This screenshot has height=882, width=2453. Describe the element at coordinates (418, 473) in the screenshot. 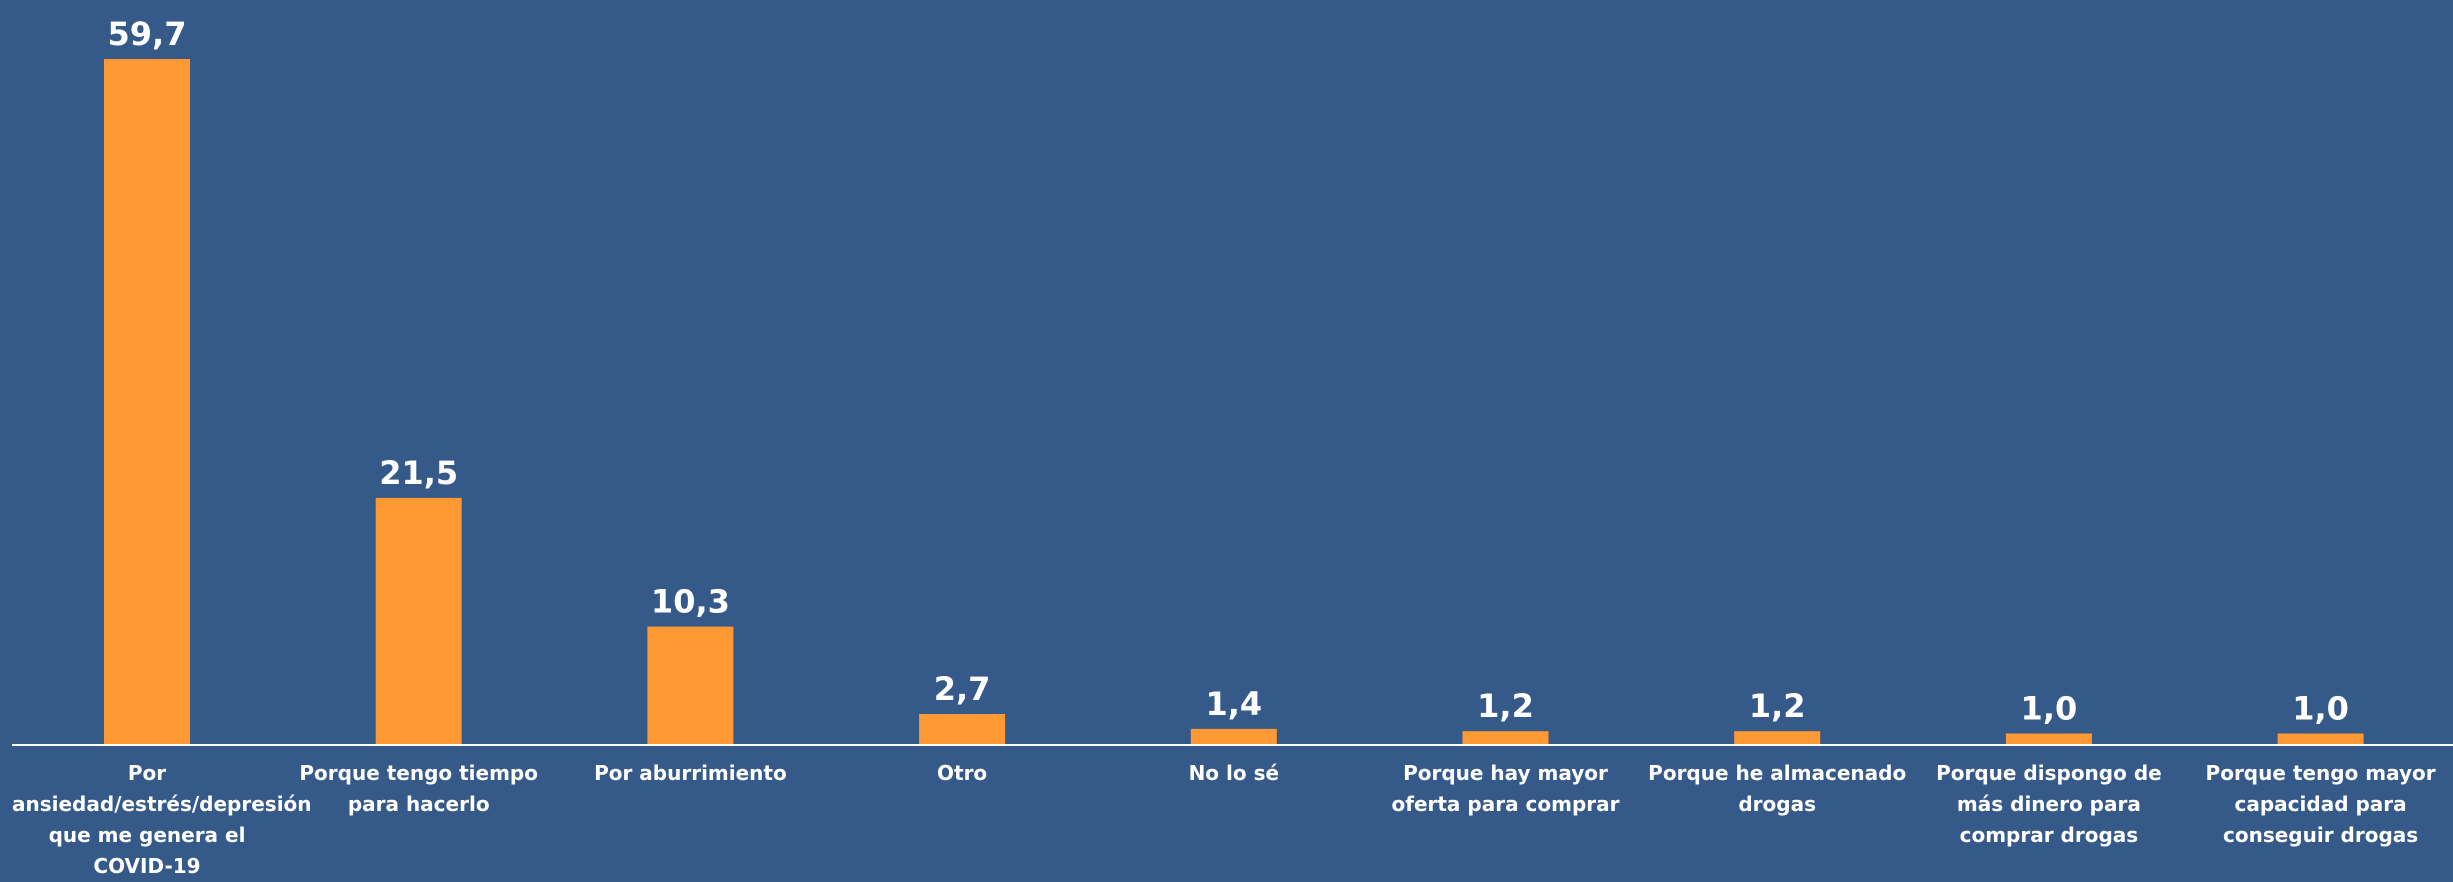

I see `bar-value-label-2: 21,5` at that location.